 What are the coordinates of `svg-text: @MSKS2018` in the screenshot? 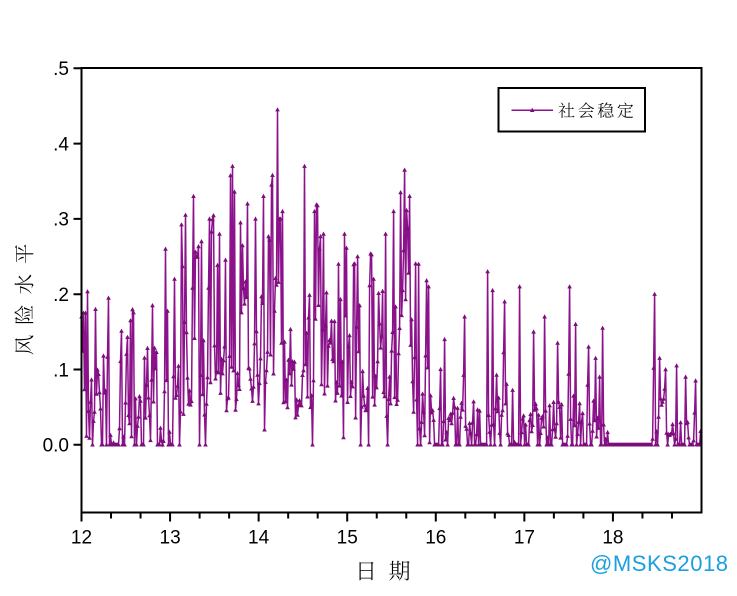 It's located at (659, 563).